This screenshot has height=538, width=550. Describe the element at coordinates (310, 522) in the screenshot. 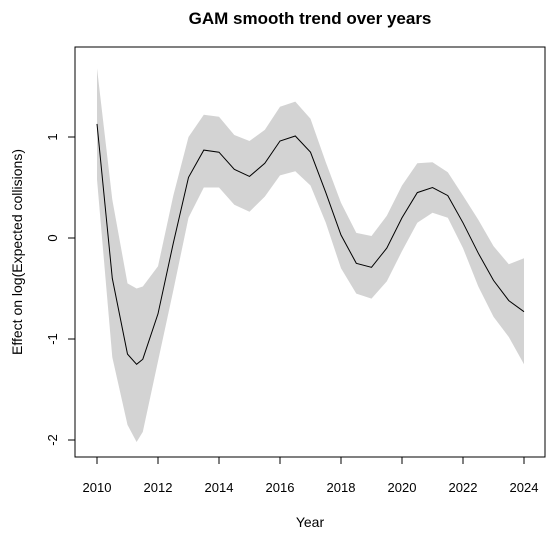

I see `x-axis-label: Year` at that location.